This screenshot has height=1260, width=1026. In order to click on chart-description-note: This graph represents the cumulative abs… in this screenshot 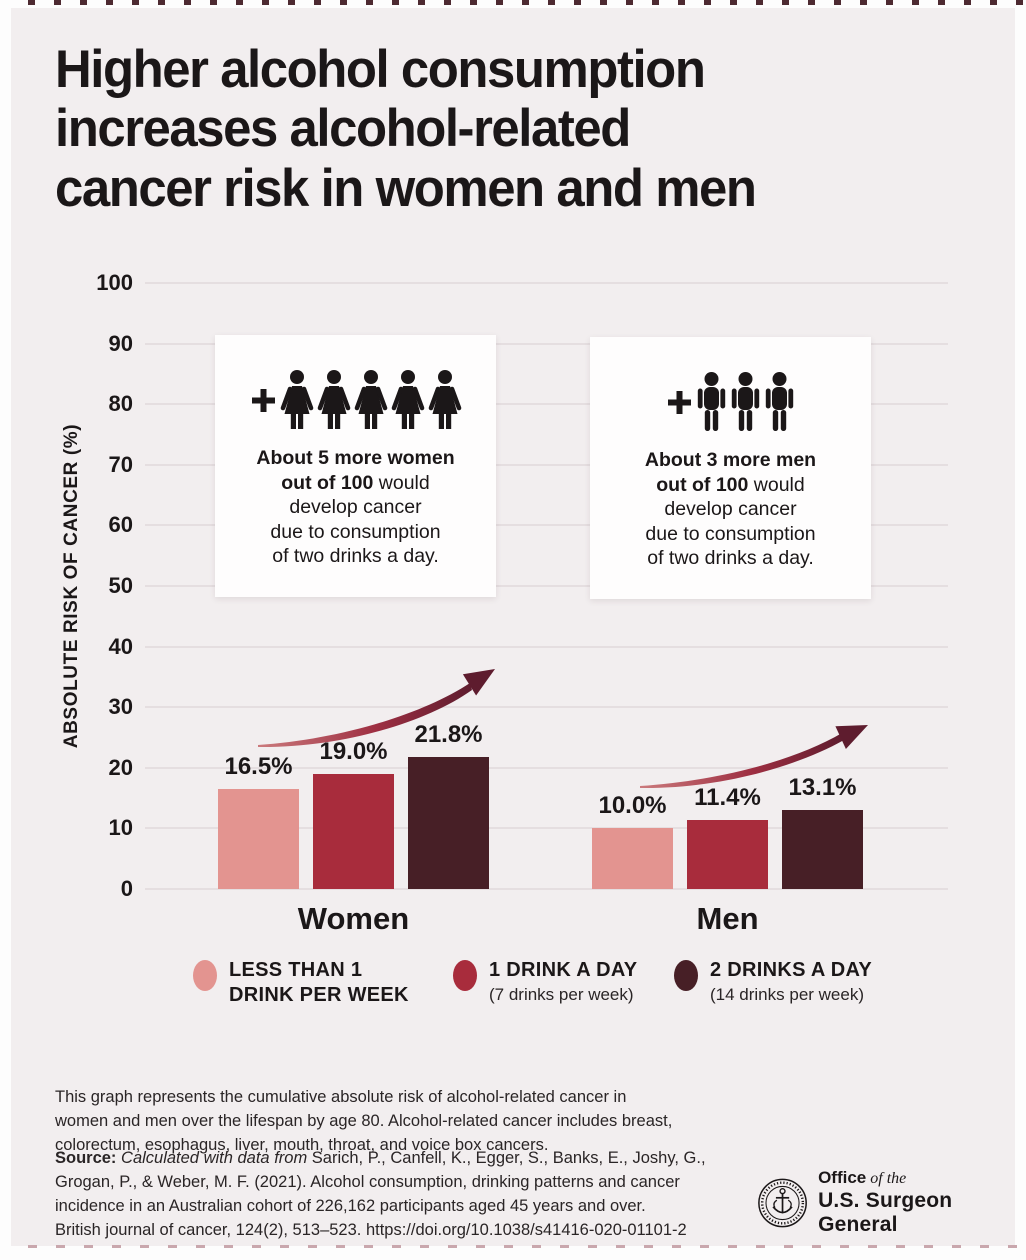, I will do `click(364, 1121)`.